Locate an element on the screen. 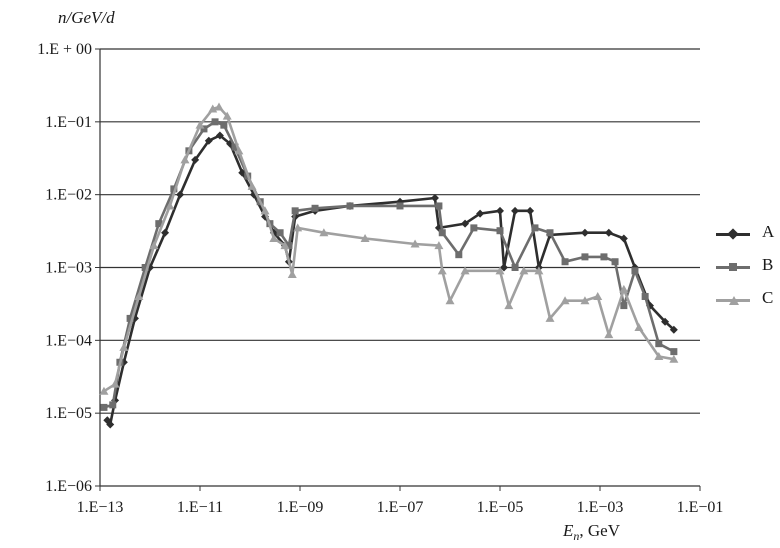  legend-marker-b is located at coordinates (733, 267).